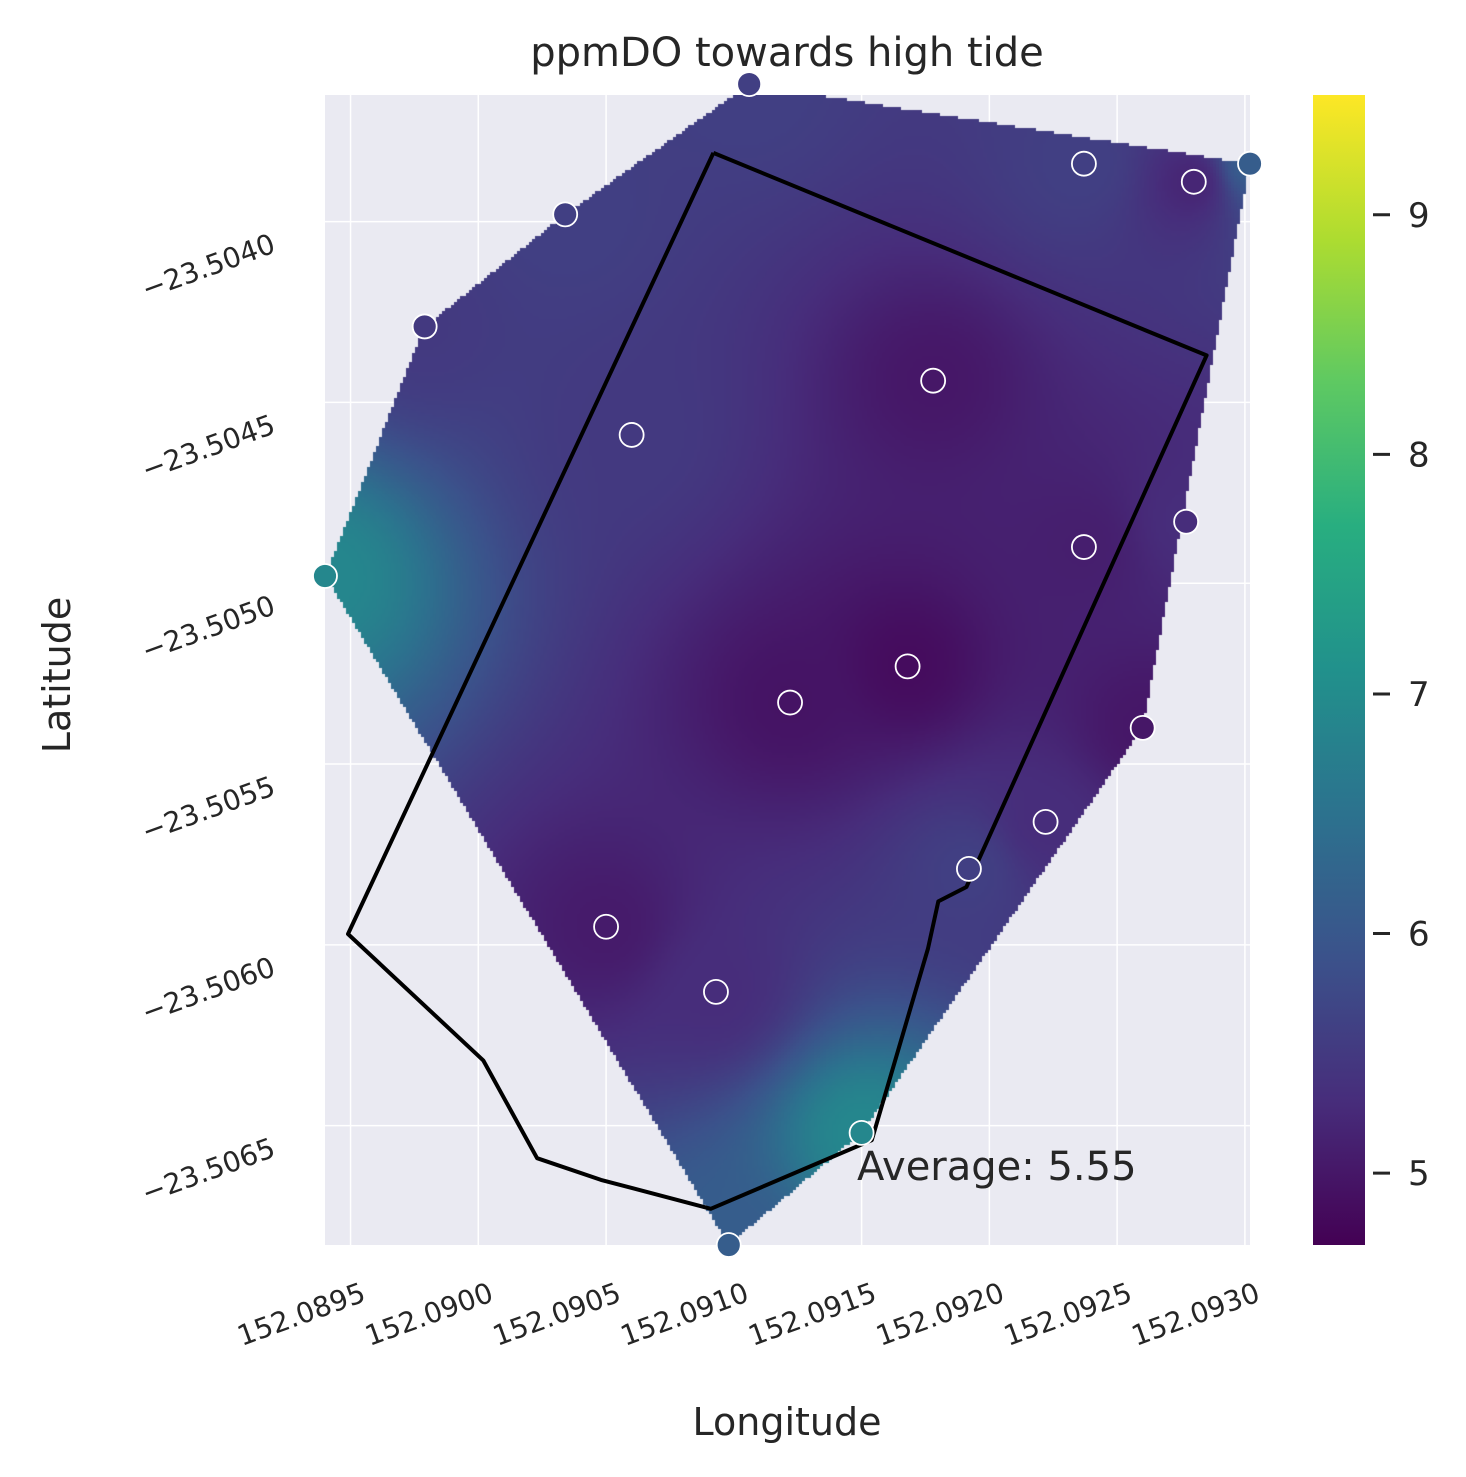 The width and height of the screenshot is (1466, 1477). What do you see at coordinates (684, 1314) in the screenshot?
I see `x-tick-label-3: 152.0910` at bounding box center [684, 1314].